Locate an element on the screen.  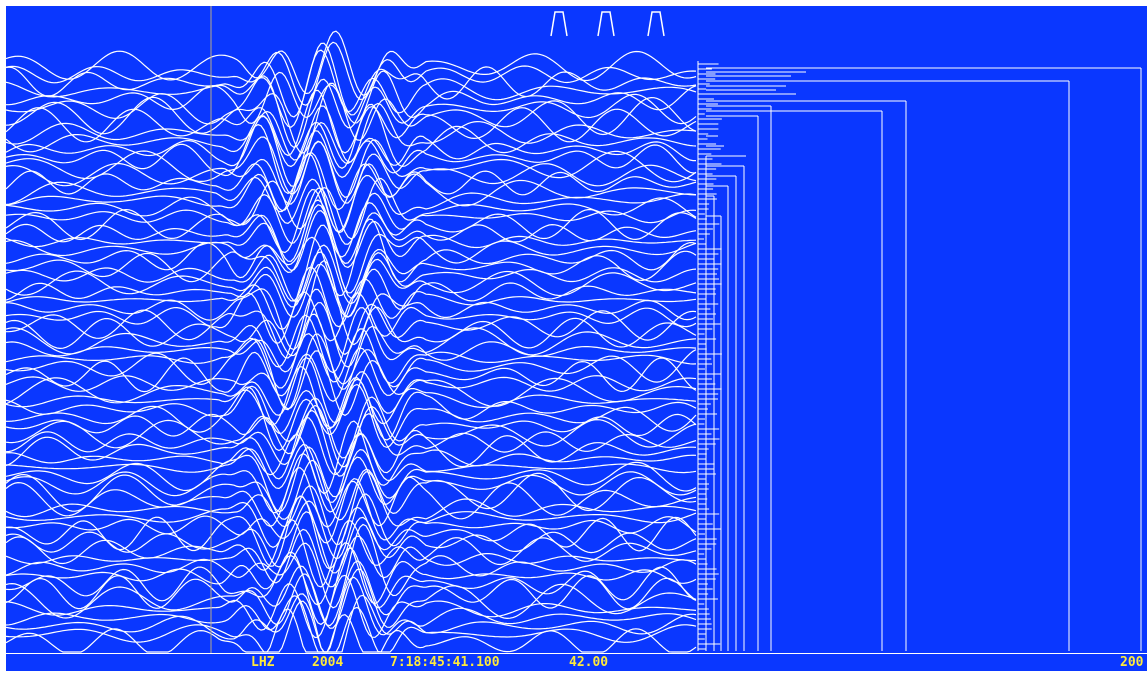
status-divider is located at coordinates (576, 653).